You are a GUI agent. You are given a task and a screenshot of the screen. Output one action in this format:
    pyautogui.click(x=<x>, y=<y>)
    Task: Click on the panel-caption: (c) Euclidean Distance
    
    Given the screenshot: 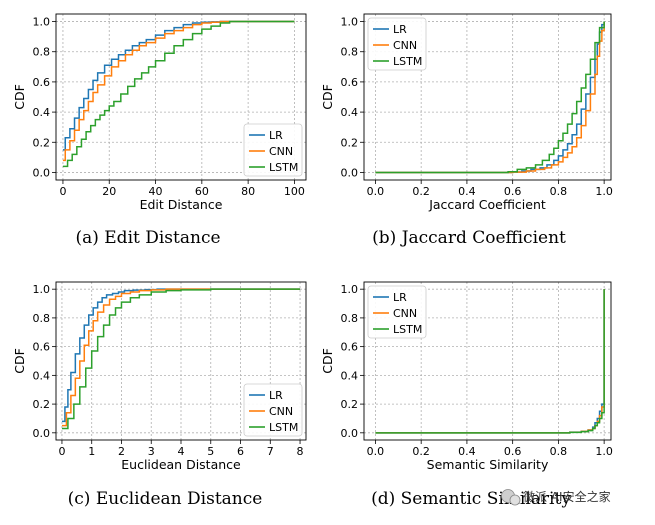 What is the action you would take?
    pyautogui.click(x=165, y=499)
    